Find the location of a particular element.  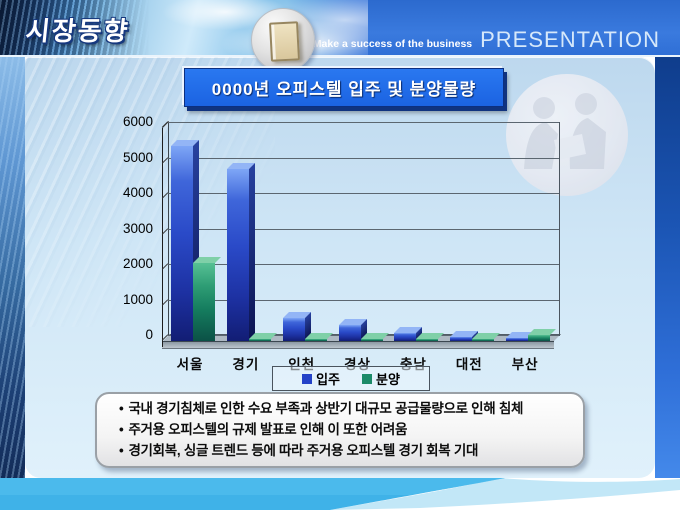

chart-title-box: 0000년 오피스텔 입주 및 분양물량 is located at coordinates (344, 87).